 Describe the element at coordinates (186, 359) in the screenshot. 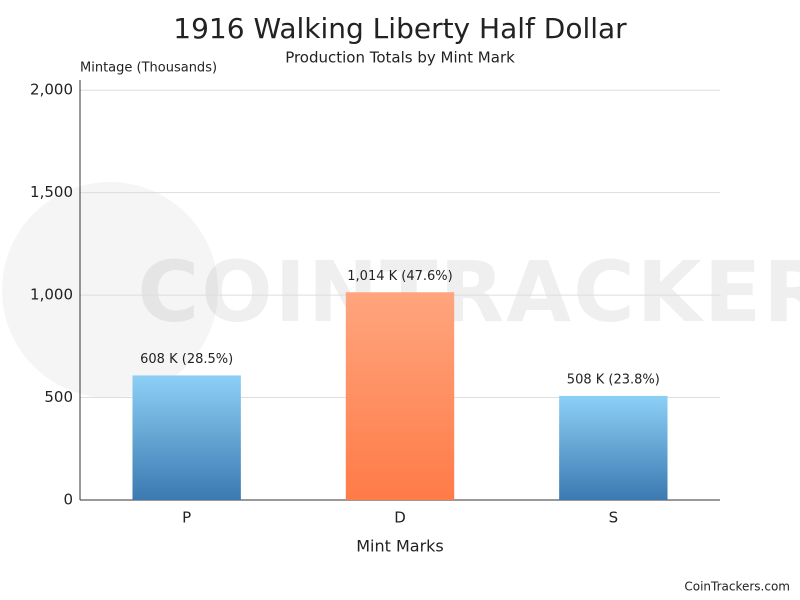

I see `value-label: 608 K (28.5%)` at that location.